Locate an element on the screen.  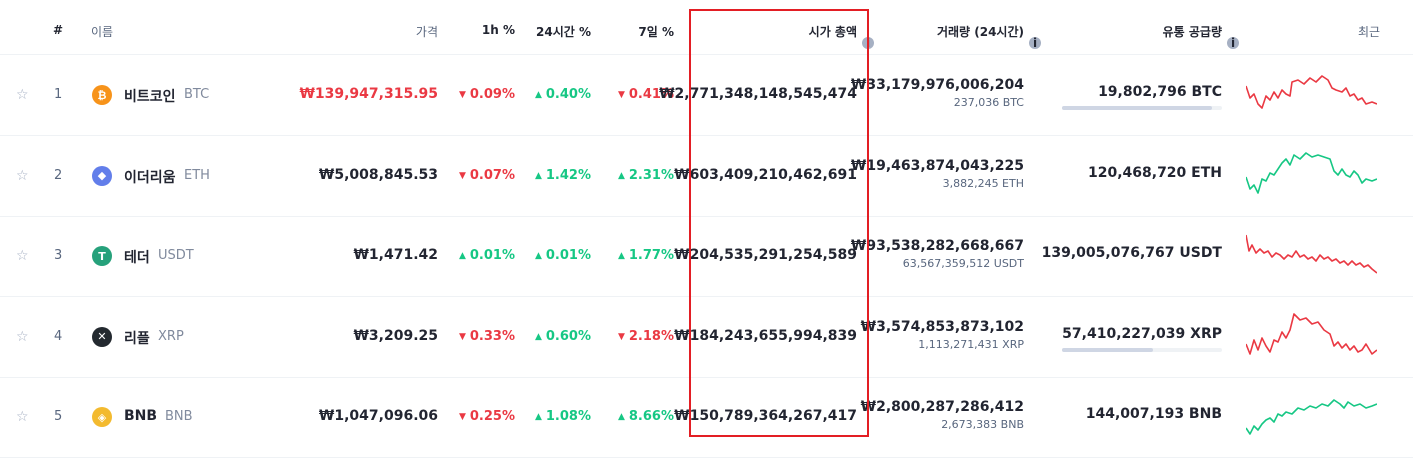
coin-price: ₩1,047,096.06 is located at coordinates (378, 416).